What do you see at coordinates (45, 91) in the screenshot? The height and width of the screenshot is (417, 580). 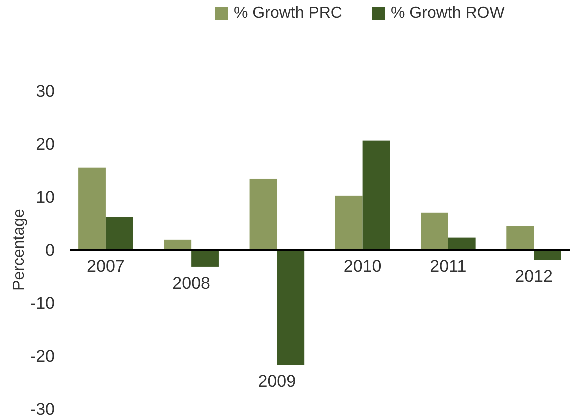 I see `y-tick-label: 30` at bounding box center [45, 91].